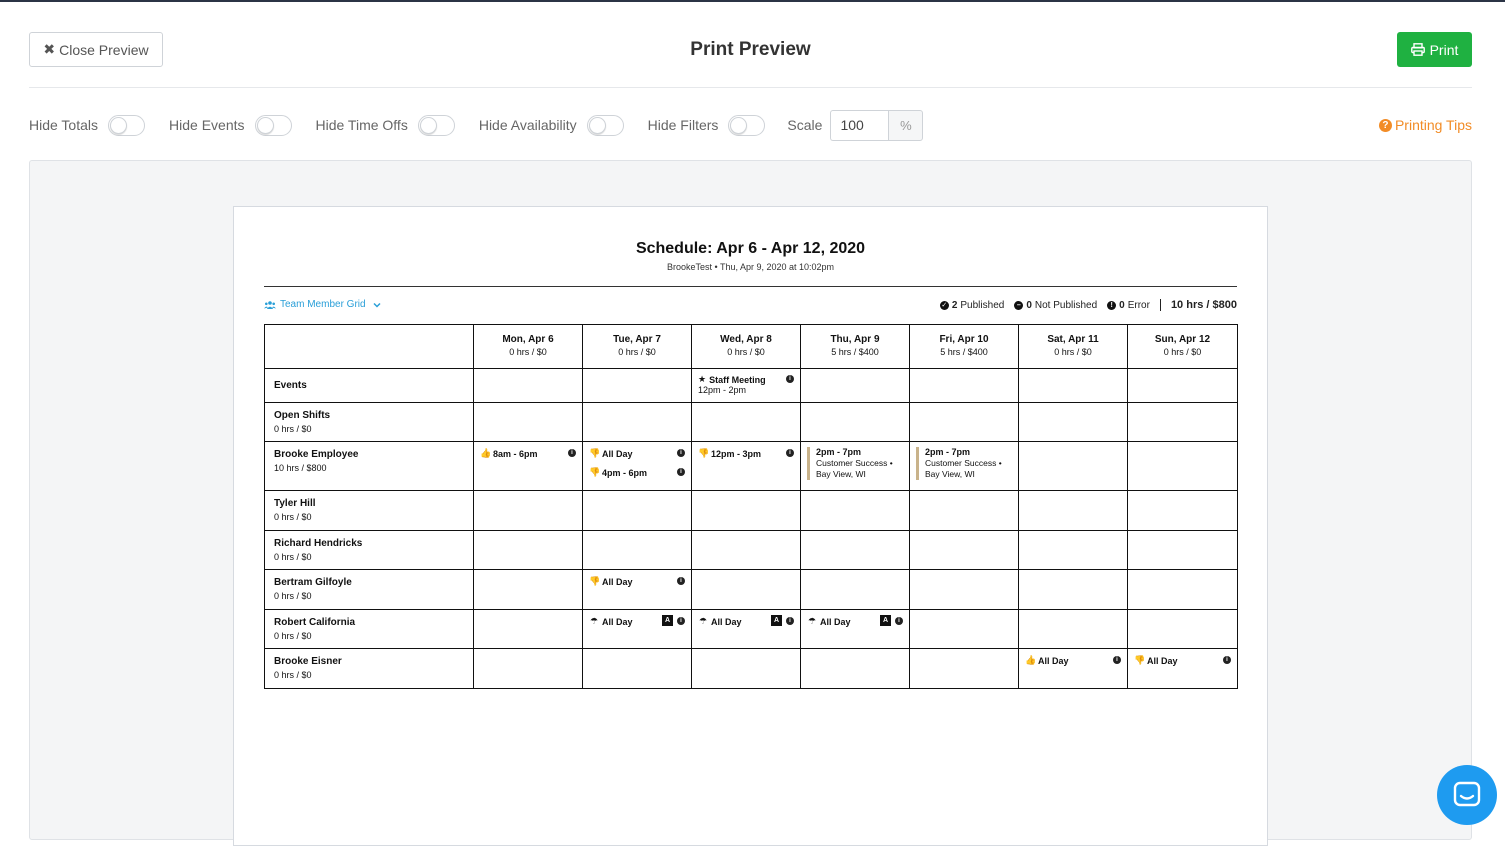 The image size is (1505, 846). I want to click on question-circle-icon: ?, so click(1385, 125).